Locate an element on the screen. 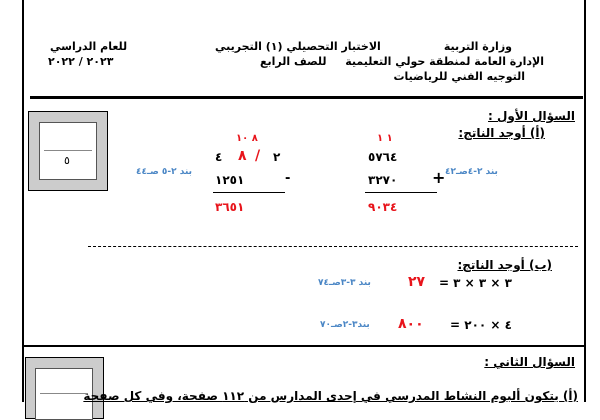 The height and width of the screenshot is (420, 600). exam-title: الاختبار التحصيلي (١) التجريبي is located at coordinates (298, 46).